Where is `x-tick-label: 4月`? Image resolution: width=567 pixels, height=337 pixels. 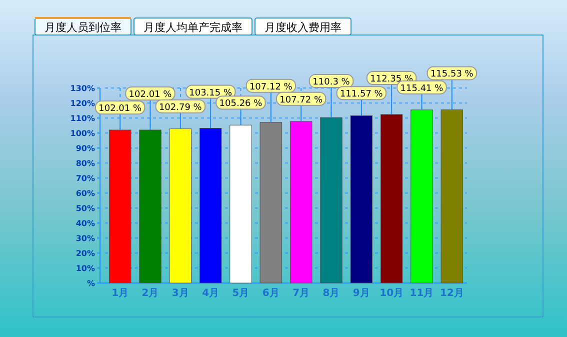 x-tick-label: 4月 is located at coordinates (211, 293).